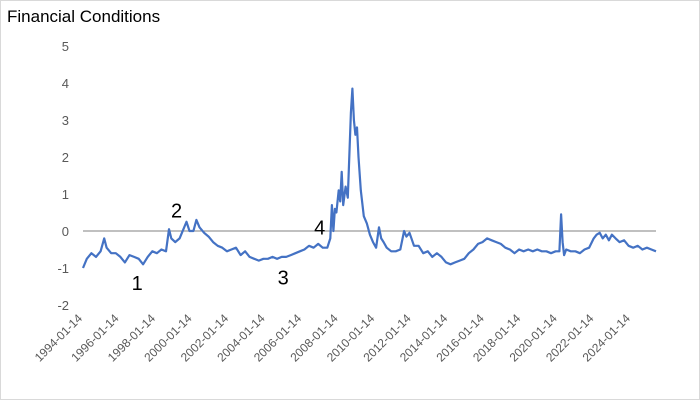 Image resolution: width=700 pixels, height=401 pixels. I want to click on chart-title: Financial Conditions, so click(84, 16).